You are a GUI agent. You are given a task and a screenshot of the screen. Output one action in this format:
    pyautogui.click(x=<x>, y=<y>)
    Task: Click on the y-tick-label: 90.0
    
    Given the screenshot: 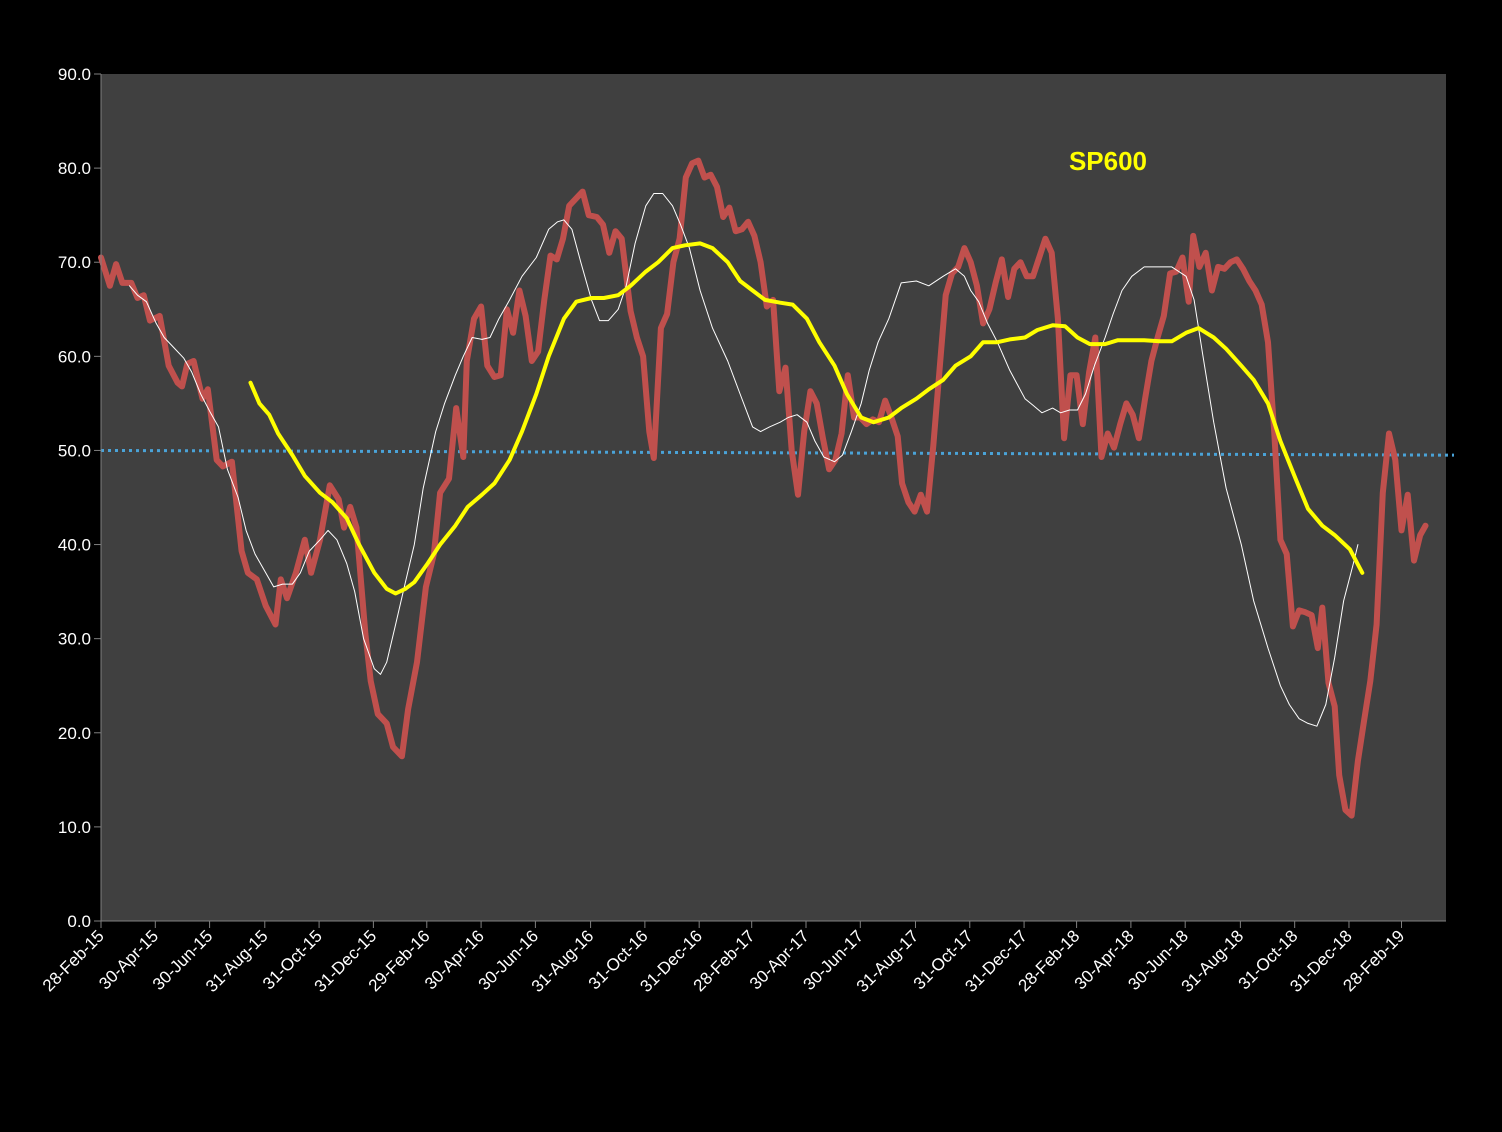 What is the action you would take?
    pyautogui.click(x=74, y=74)
    